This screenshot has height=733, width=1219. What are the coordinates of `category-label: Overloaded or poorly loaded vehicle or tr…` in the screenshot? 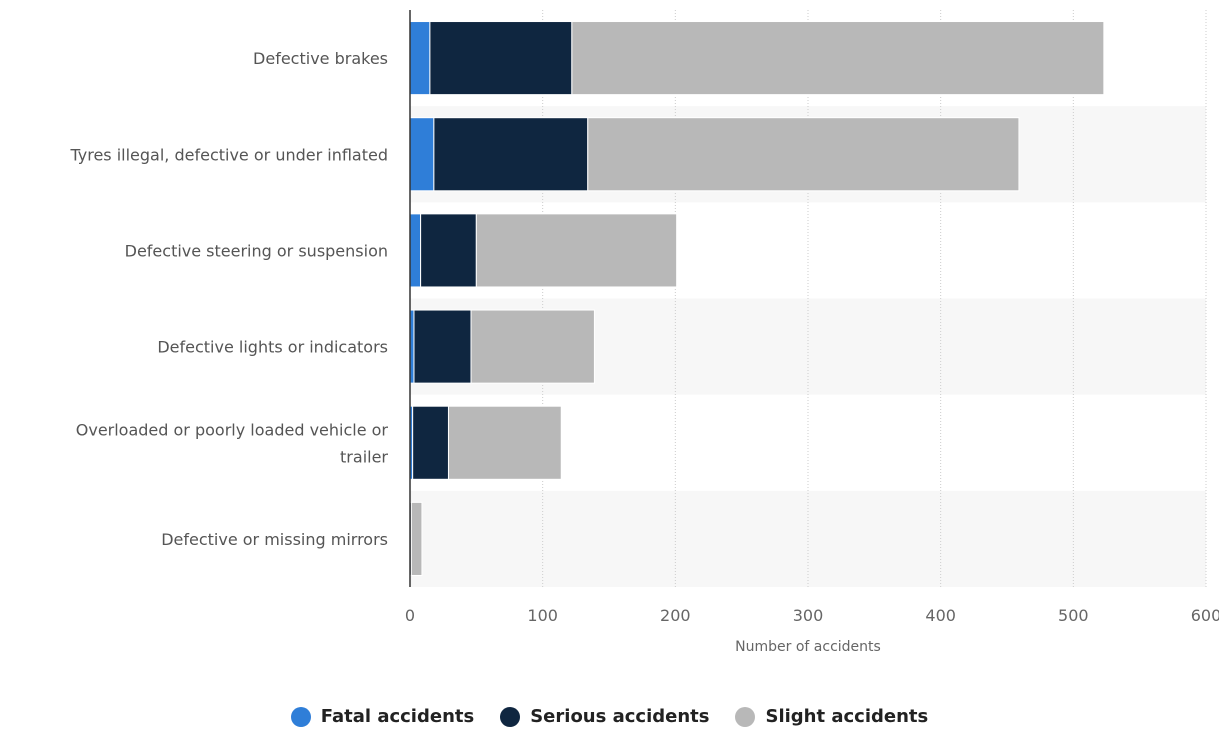 It's located at (232, 443).